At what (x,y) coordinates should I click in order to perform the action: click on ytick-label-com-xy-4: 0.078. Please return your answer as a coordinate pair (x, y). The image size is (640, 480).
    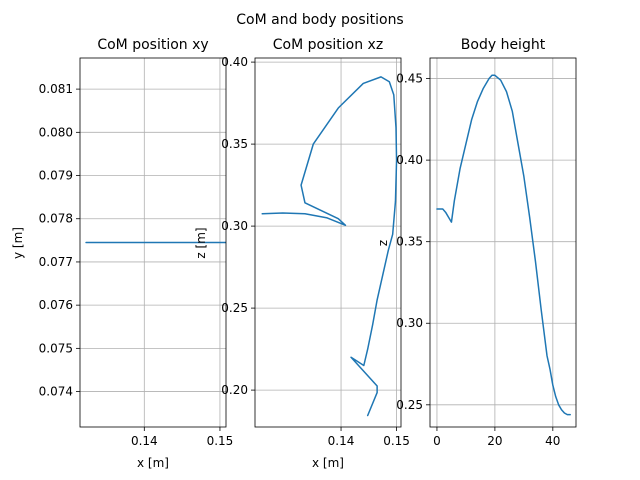
    Looking at the image, I should click on (56, 219).